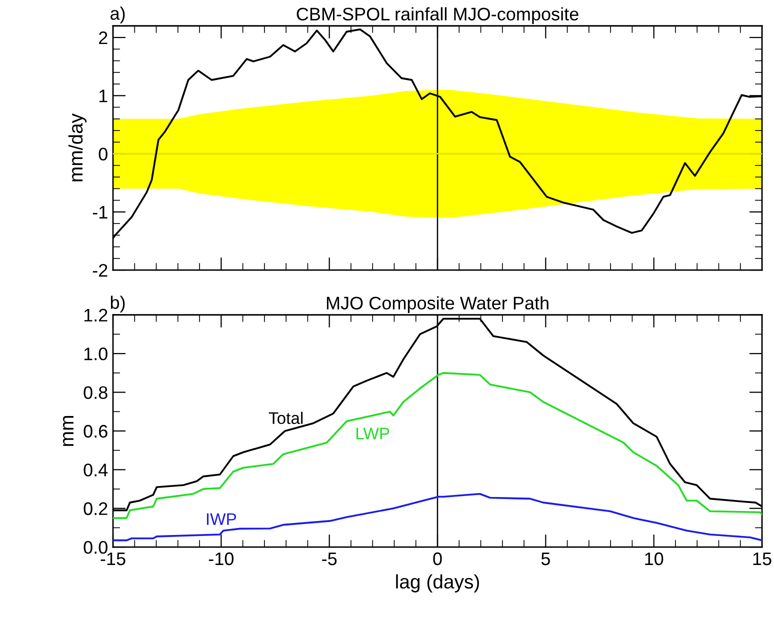 The image size is (774, 631). What do you see at coordinates (96, 354) in the screenshot?
I see `y-tick-label: 1.0` at bounding box center [96, 354].